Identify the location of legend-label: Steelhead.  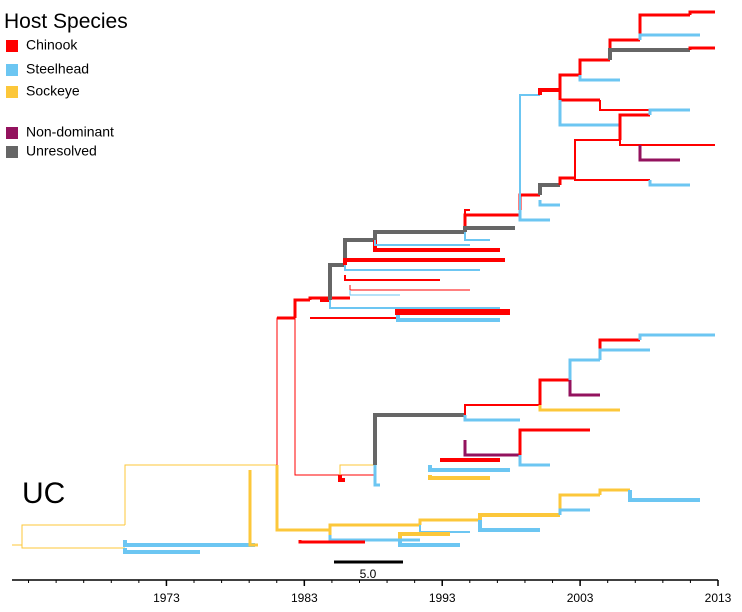
(57, 69).